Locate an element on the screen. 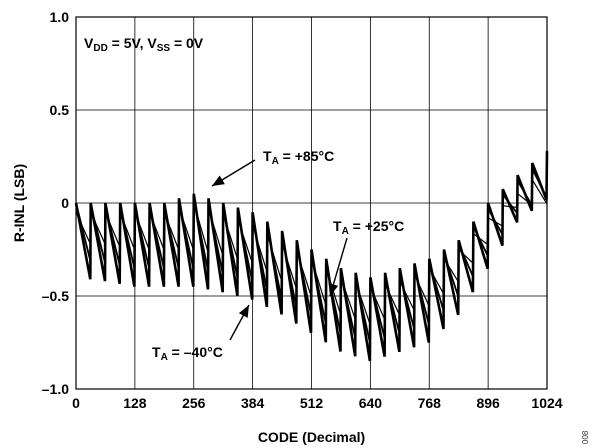  y-tick-label: 0 is located at coordinates (65, 203).